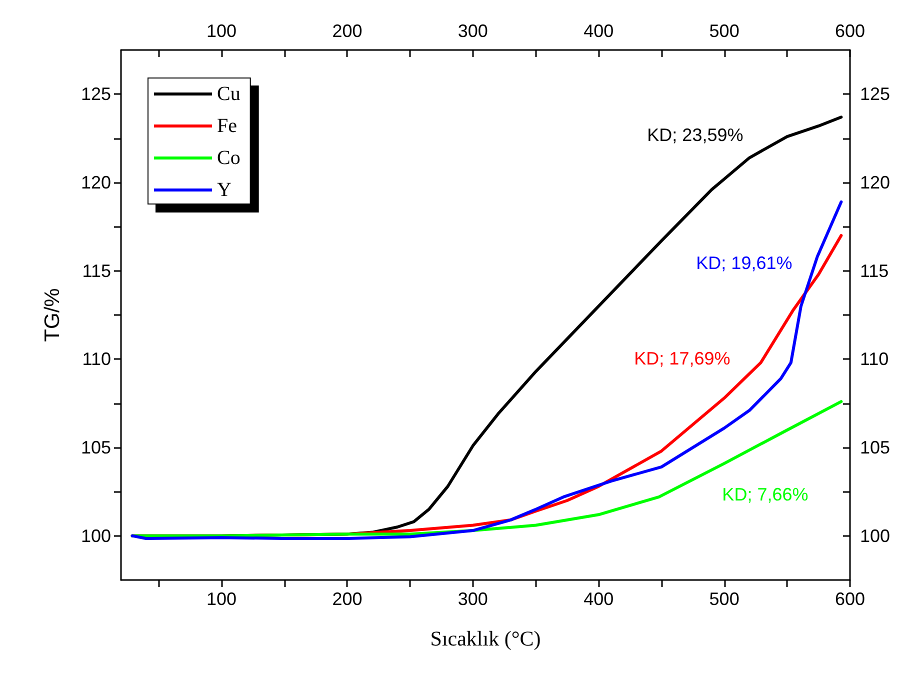 Image resolution: width=906 pixels, height=680 pixels. I want to click on y2-tick-label: 100, so click(875, 536).